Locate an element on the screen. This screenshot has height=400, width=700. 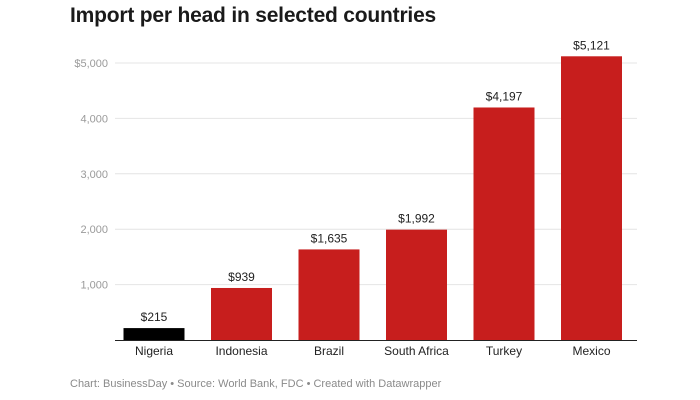
y-tick-label: 4,000 is located at coordinates (94, 119).